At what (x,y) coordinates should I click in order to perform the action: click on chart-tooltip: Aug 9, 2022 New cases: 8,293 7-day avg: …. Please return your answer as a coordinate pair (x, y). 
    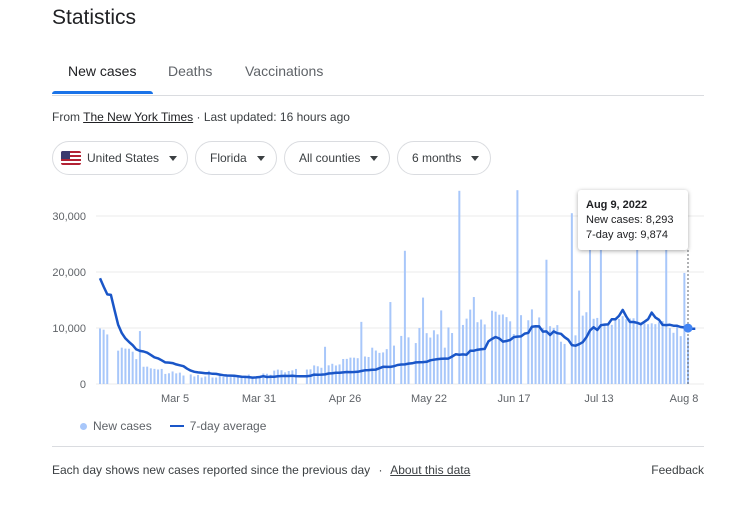
    Looking at the image, I should click on (633, 220).